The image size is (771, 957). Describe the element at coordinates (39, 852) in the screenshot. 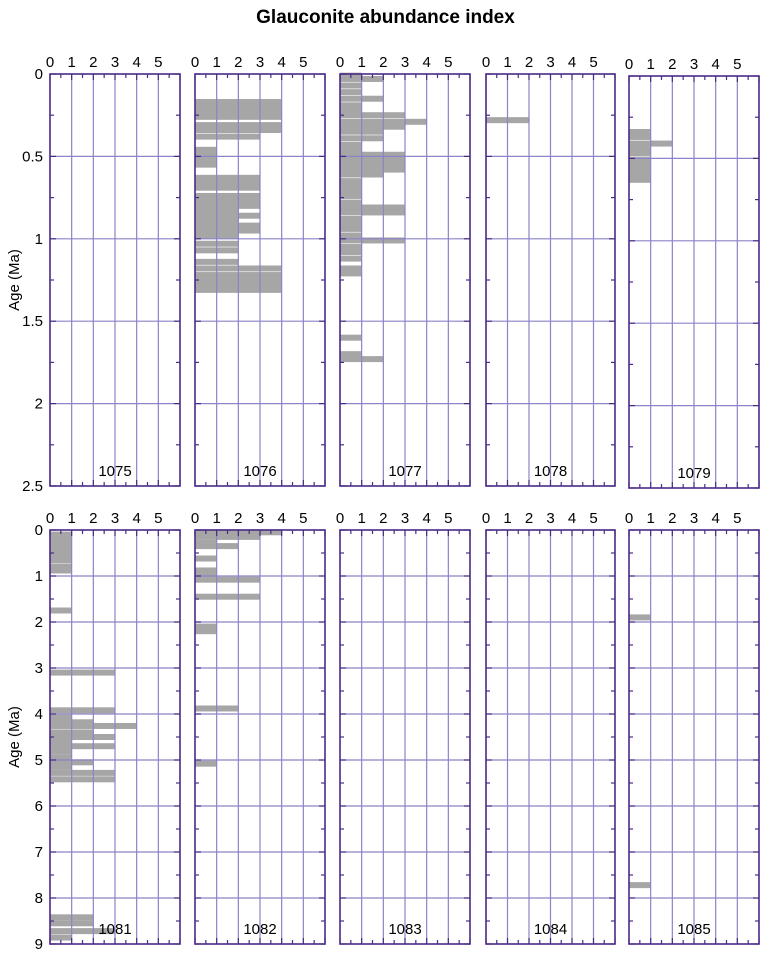

I see `y-tick-label: 7` at that location.